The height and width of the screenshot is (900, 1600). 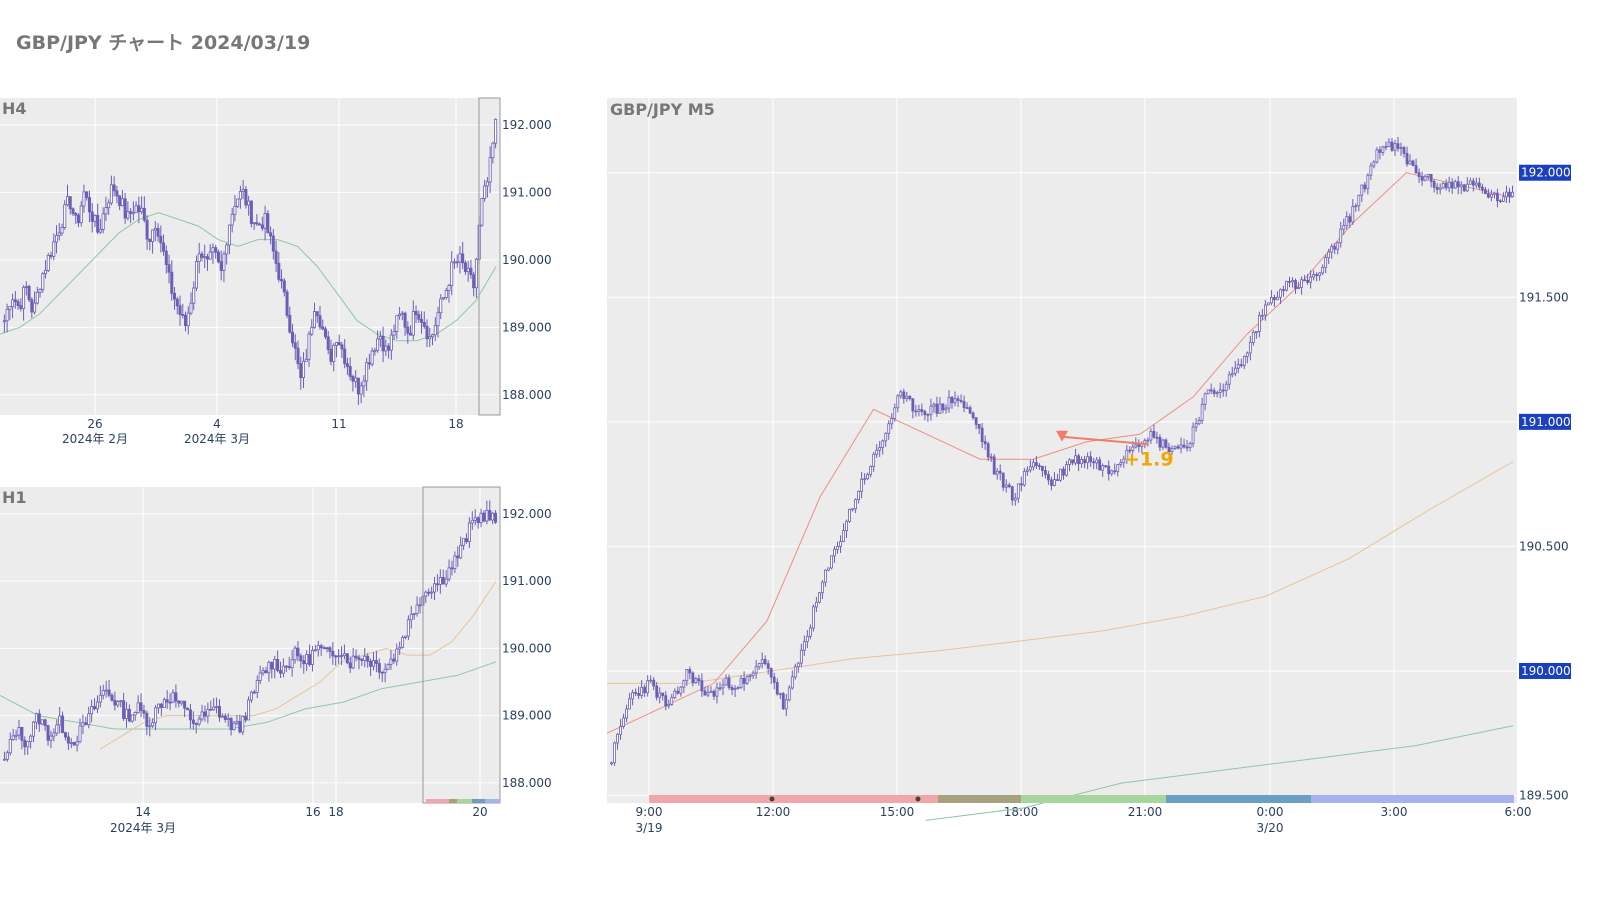 What do you see at coordinates (897, 812) in the screenshot?
I see `x-tick-label: 15:00` at bounding box center [897, 812].